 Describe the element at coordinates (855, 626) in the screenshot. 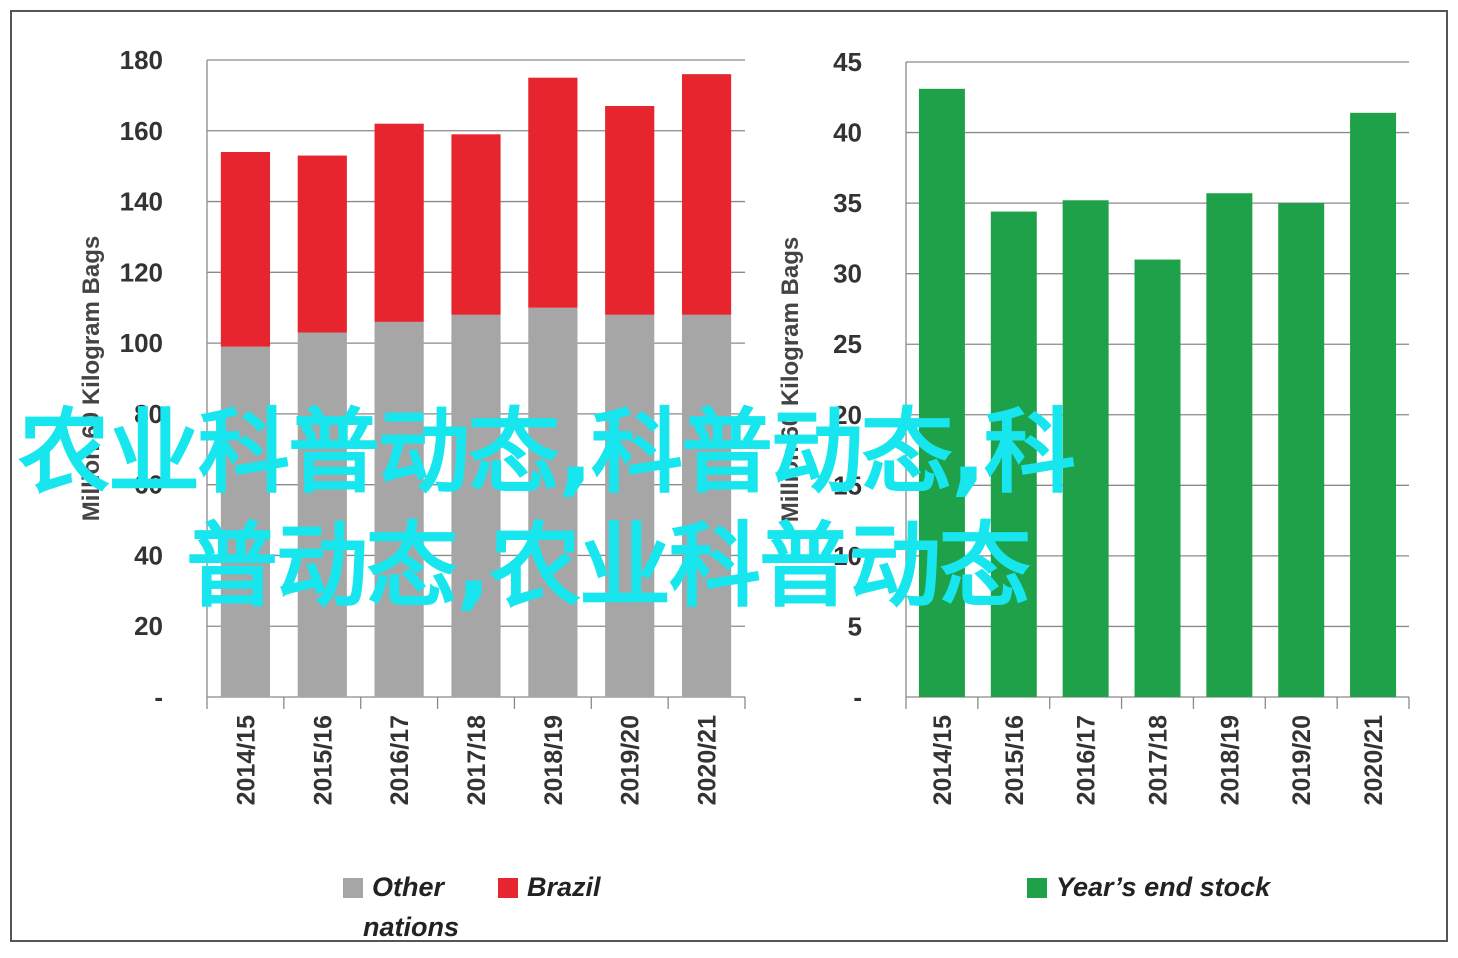

I see `y-tick-label: 5` at that location.